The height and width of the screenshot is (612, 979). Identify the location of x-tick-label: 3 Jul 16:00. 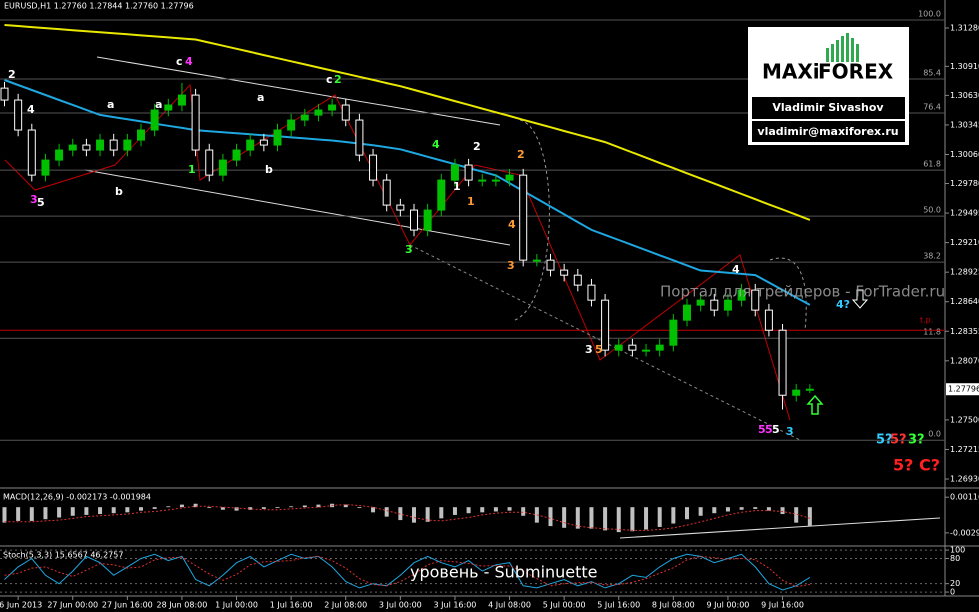
(455, 605).